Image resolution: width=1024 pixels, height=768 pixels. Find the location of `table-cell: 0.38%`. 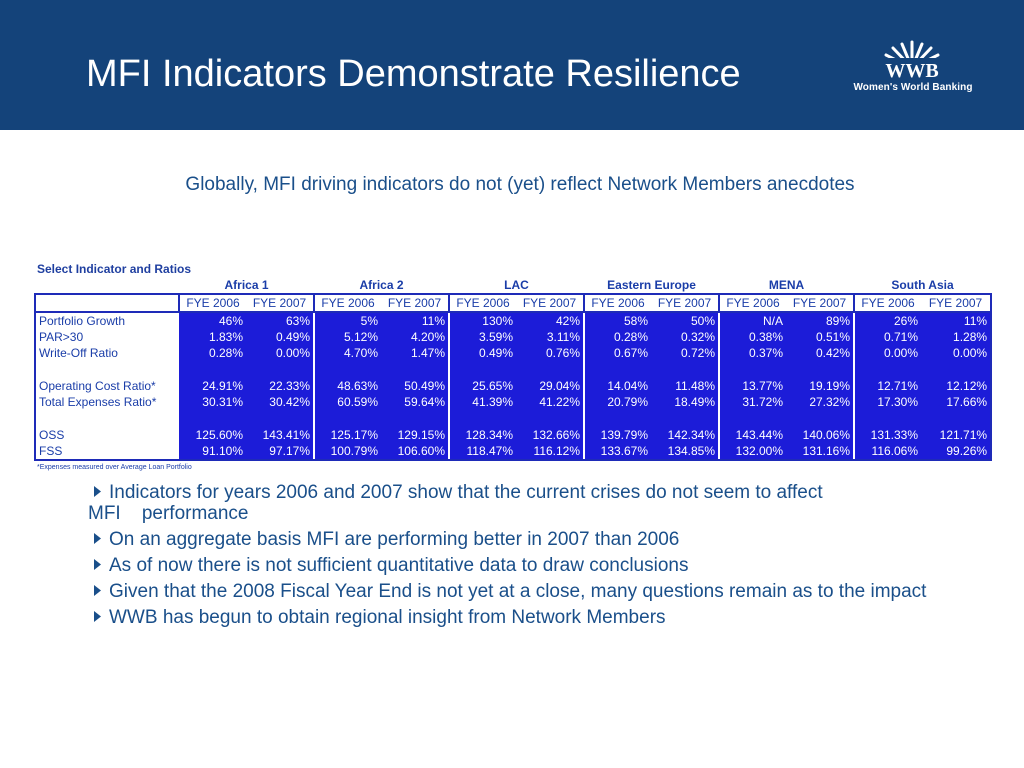

table-cell: 0.38% is located at coordinates (752, 337).